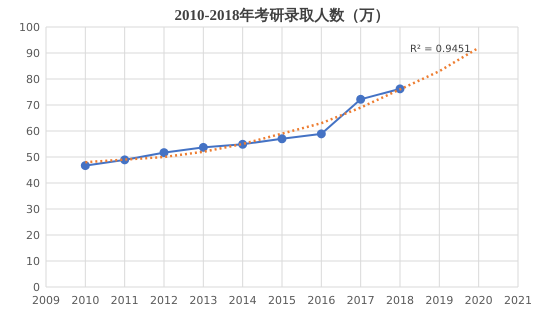 This screenshot has height=324, width=547. I want to click on annotation: R² = 0.9451, so click(440, 49).